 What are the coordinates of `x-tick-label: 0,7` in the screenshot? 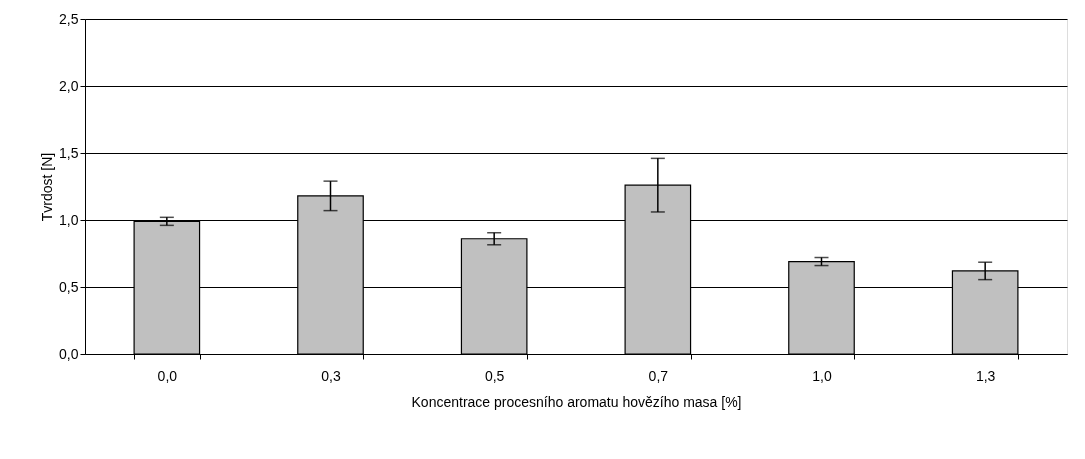 It's located at (658, 375).